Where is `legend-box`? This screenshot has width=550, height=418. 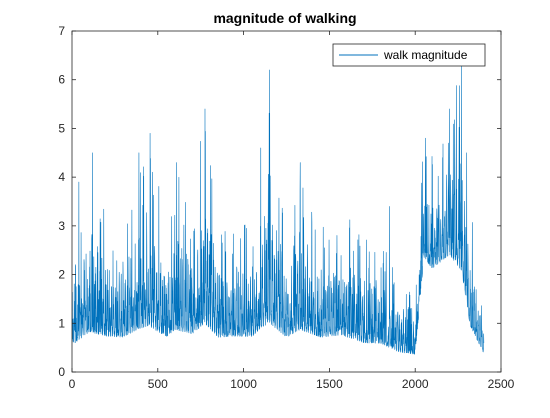
legend-box is located at coordinates (409, 55).